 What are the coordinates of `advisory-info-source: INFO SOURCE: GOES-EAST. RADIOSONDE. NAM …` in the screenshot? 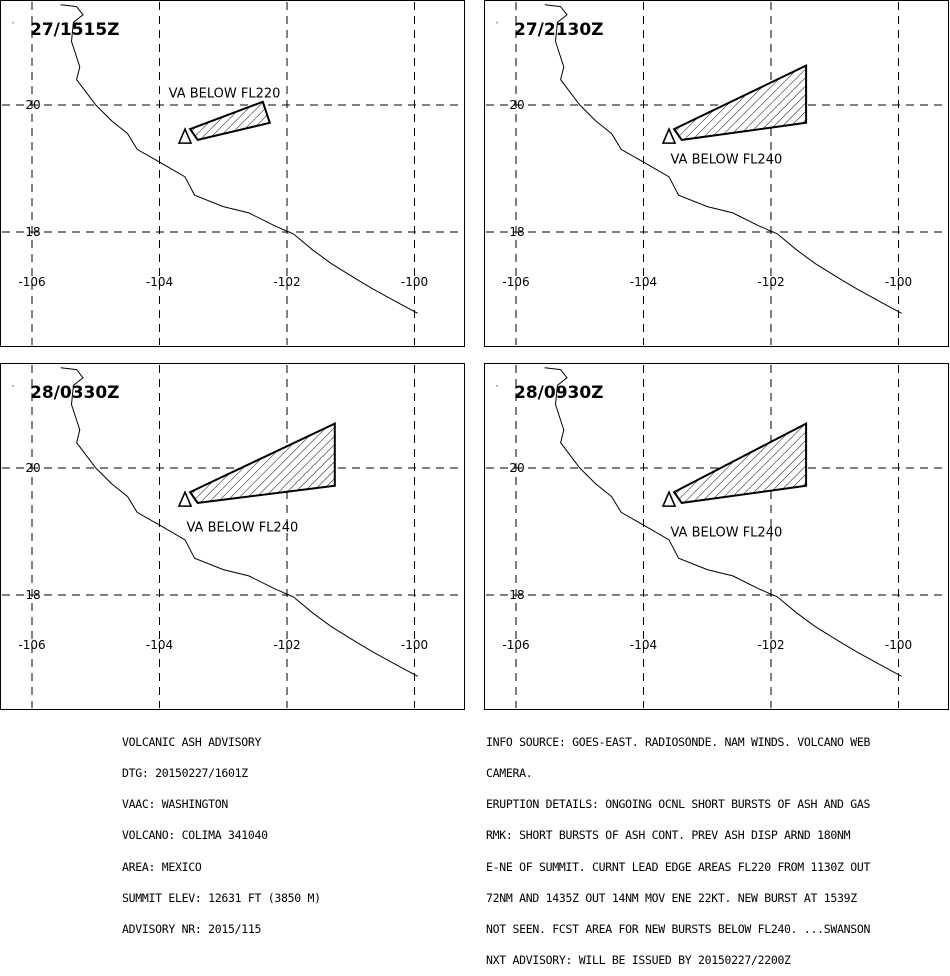 It's located at (678, 741).